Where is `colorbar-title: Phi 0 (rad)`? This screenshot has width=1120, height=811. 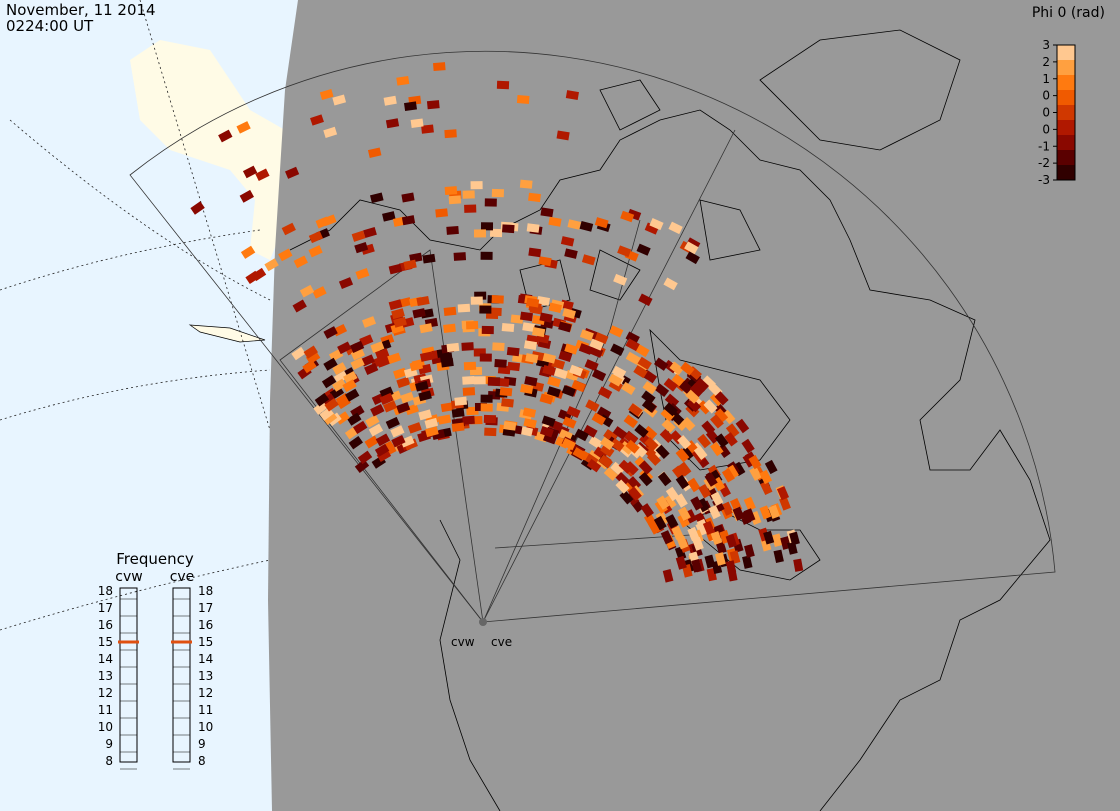 colorbar-title: Phi 0 (rad) is located at coordinates (1068, 13).